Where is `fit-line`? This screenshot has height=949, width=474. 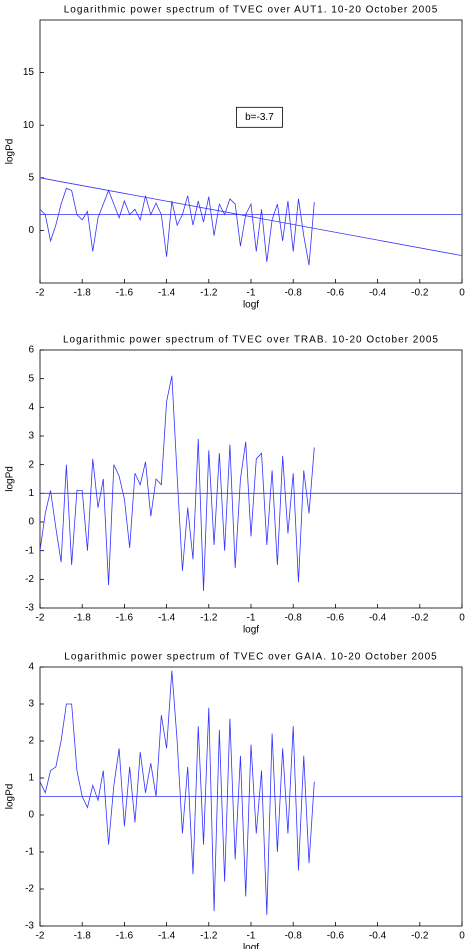 fit-line is located at coordinates (251, 217).